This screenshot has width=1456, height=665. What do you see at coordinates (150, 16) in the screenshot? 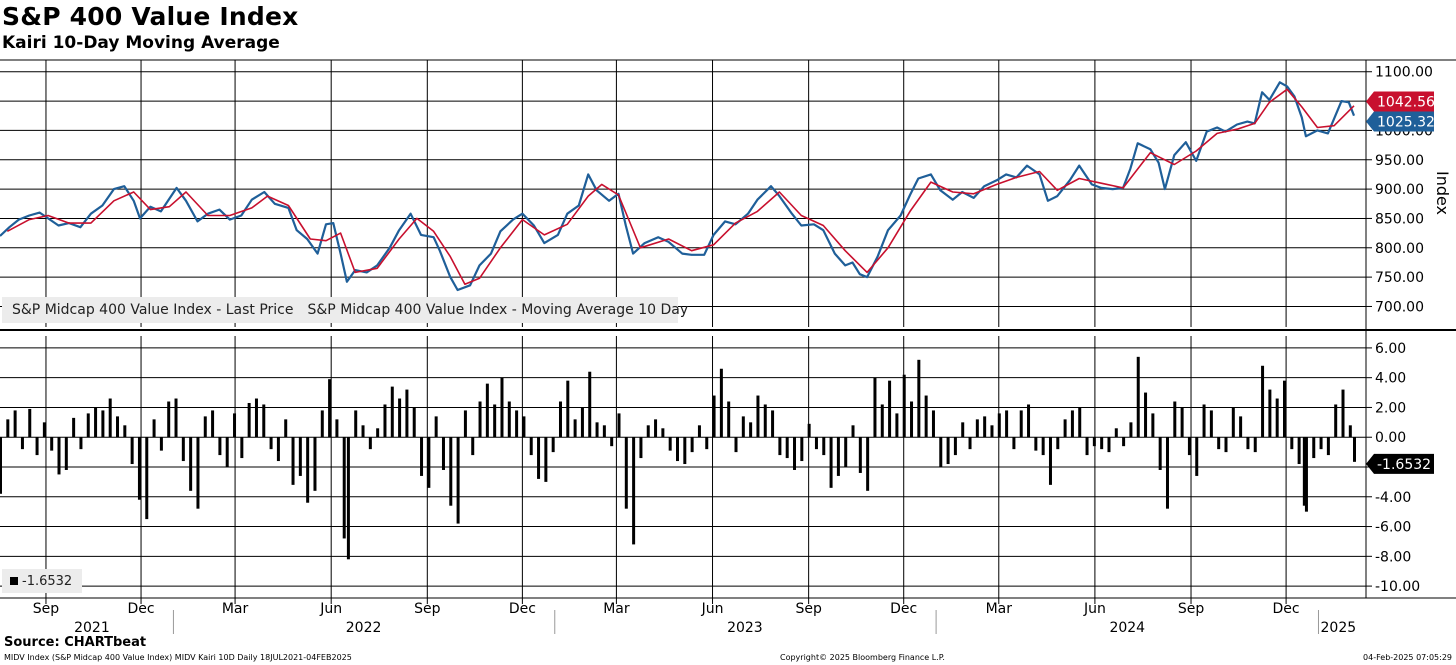
I see `chart-title: S&P 400 Value Index` at bounding box center [150, 16].